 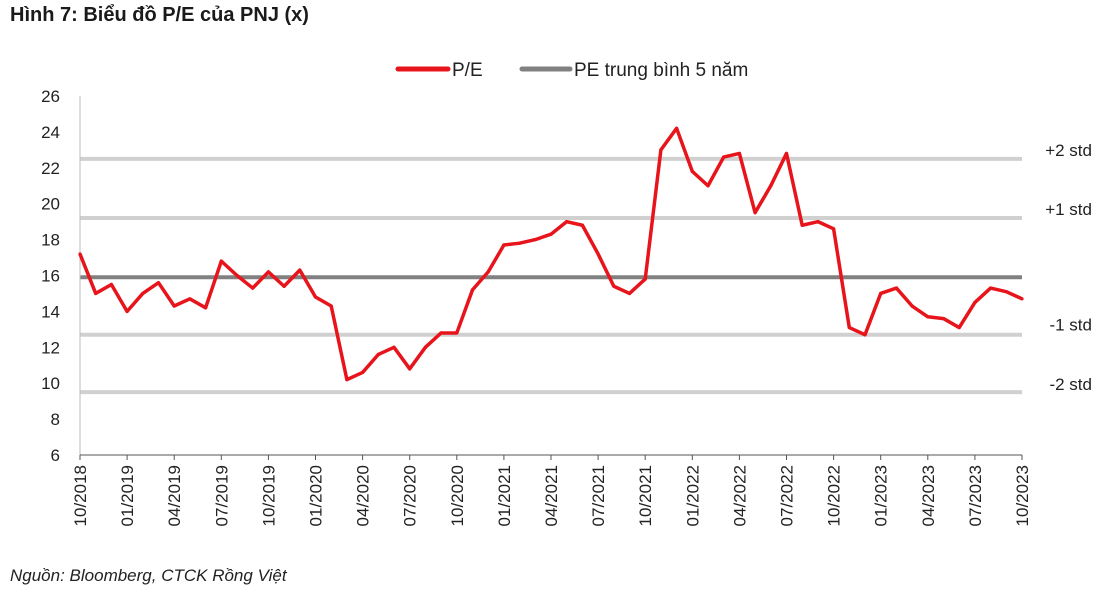 What do you see at coordinates (50, 347) in the screenshot?
I see `y-tick-label: 12` at bounding box center [50, 347].